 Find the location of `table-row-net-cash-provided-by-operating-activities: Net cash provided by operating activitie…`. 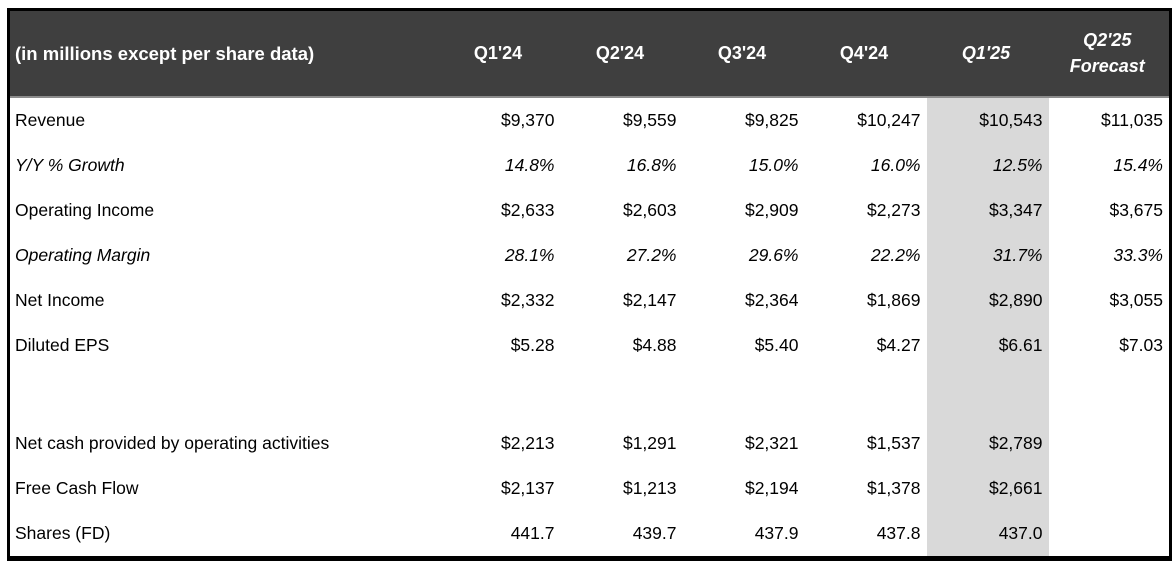

table-row-net-cash-provided-by-operating-activities: Net cash provided by operating activitie… is located at coordinates (590, 443).